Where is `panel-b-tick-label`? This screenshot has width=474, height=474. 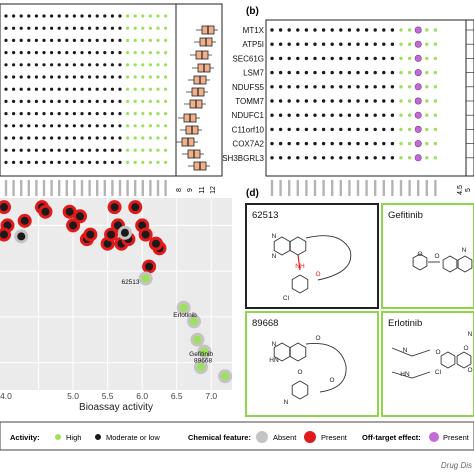 panel-b-tick-label is located at coordinates (392, 188).